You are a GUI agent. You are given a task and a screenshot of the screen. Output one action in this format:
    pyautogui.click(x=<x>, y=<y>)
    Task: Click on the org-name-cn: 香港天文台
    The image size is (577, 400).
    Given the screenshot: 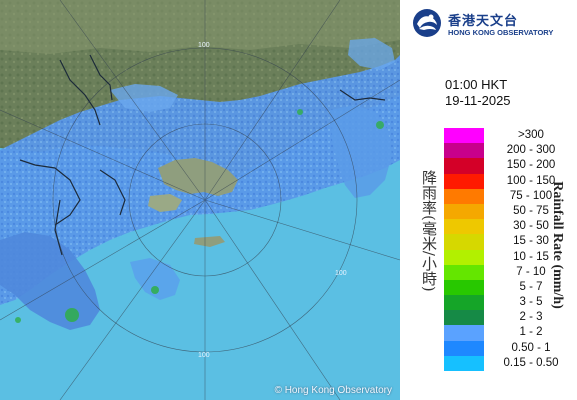 What is the action you would take?
    pyautogui.click(x=483, y=21)
    